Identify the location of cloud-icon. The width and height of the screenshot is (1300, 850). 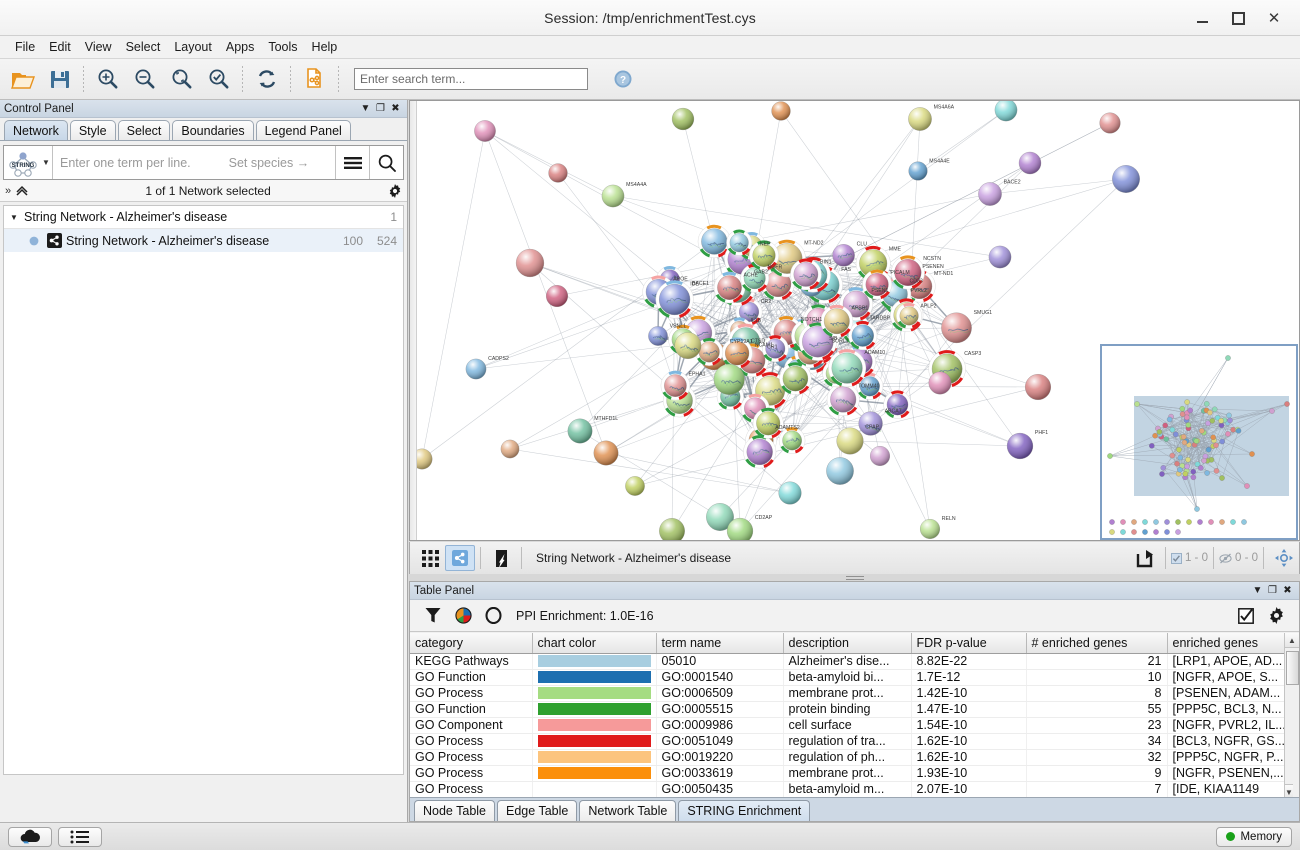
(30, 836).